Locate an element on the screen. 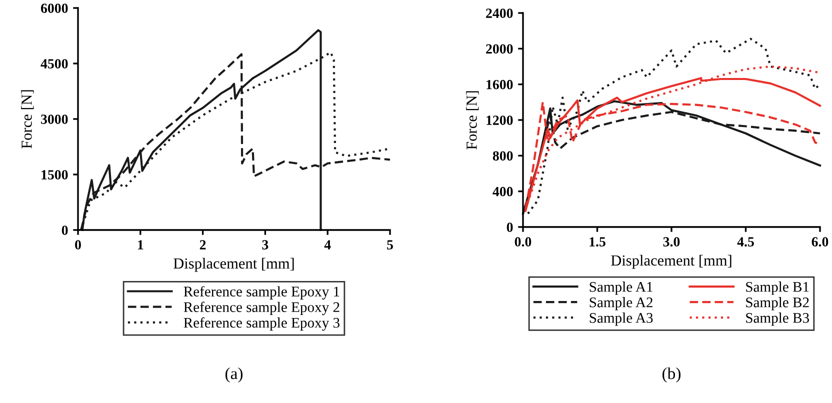  x-tick-label: 5 is located at coordinates (390, 245).